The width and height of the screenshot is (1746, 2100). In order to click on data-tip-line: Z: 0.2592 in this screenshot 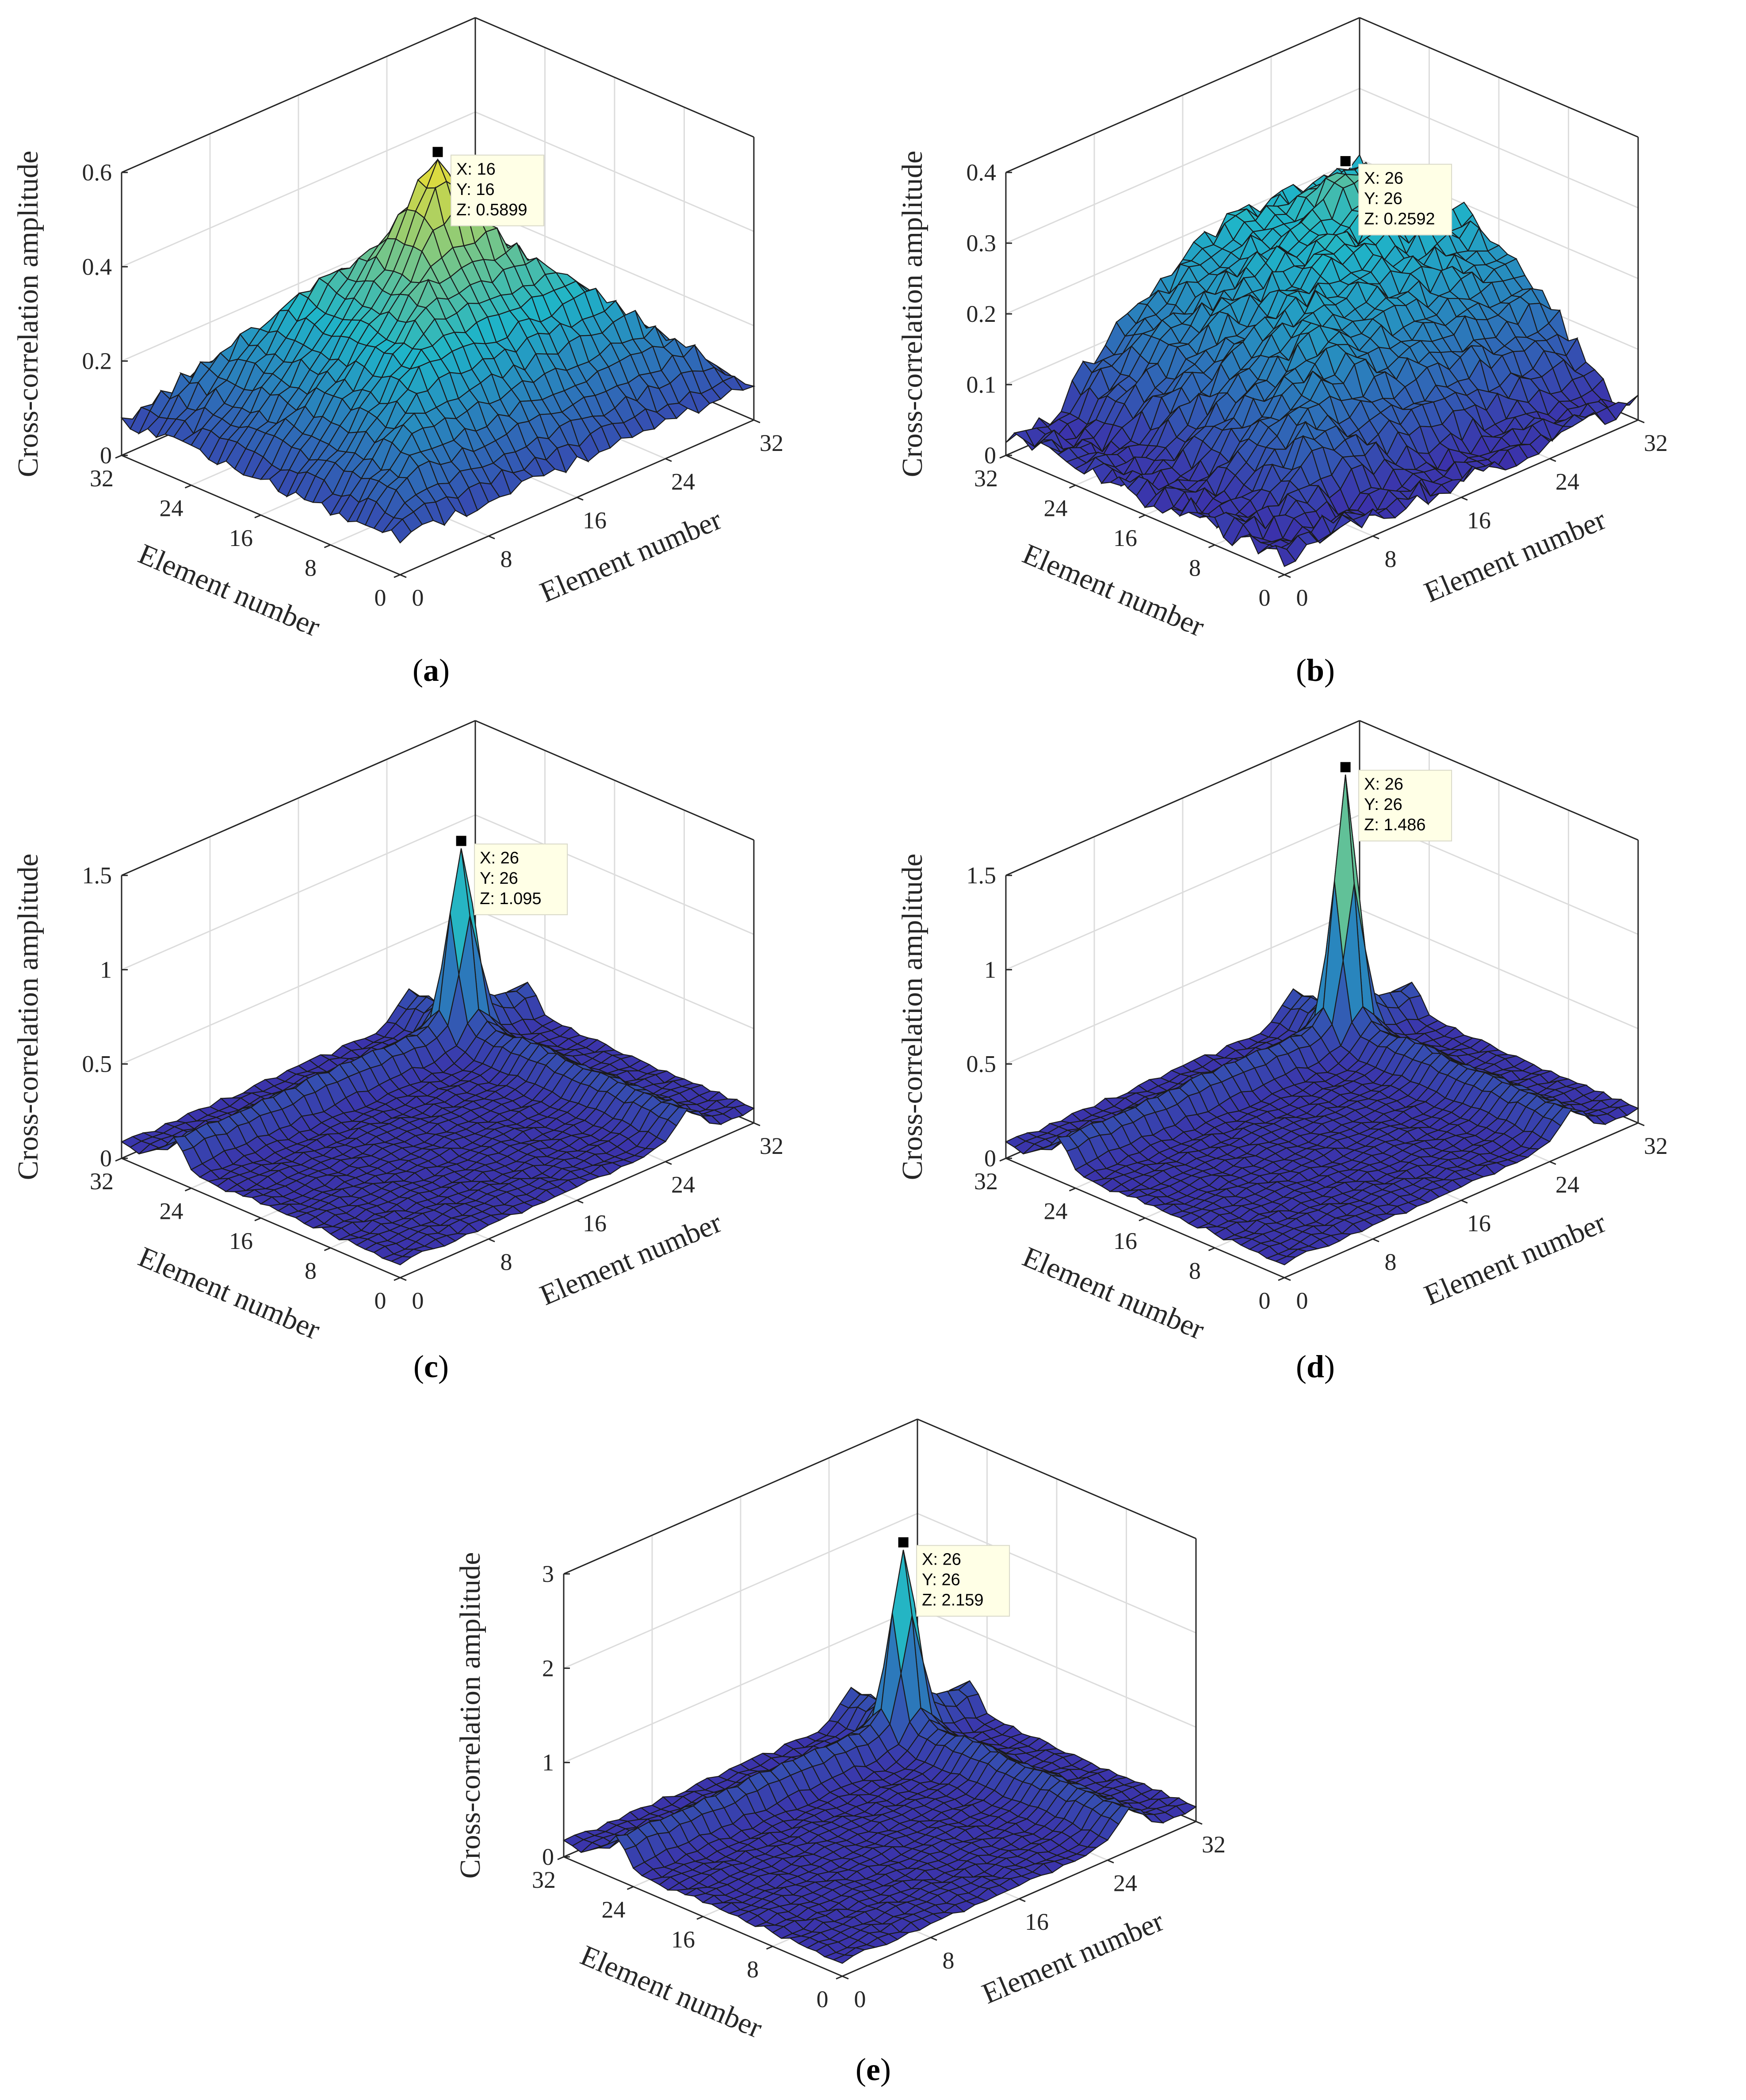, I will do `click(1399, 219)`.